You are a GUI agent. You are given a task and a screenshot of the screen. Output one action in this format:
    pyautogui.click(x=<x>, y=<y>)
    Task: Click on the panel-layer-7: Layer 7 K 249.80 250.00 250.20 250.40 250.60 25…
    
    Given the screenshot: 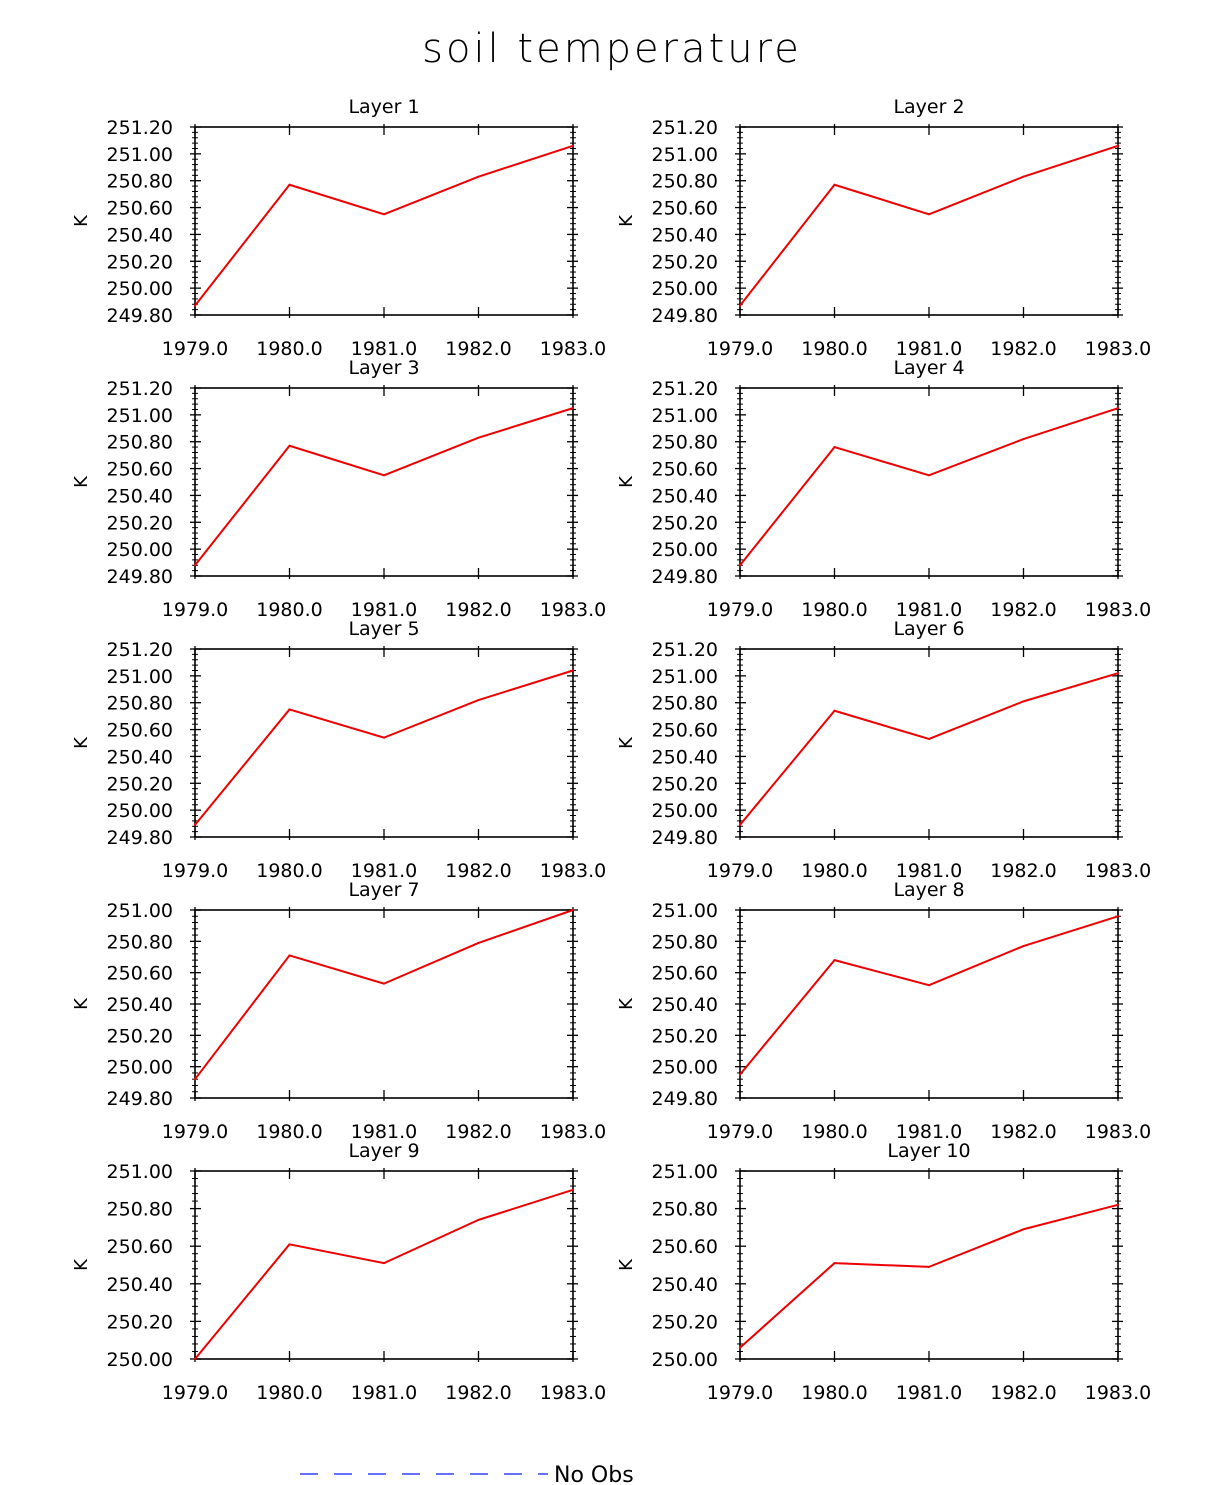 What is the action you would take?
    pyautogui.click(x=338, y=1011)
    